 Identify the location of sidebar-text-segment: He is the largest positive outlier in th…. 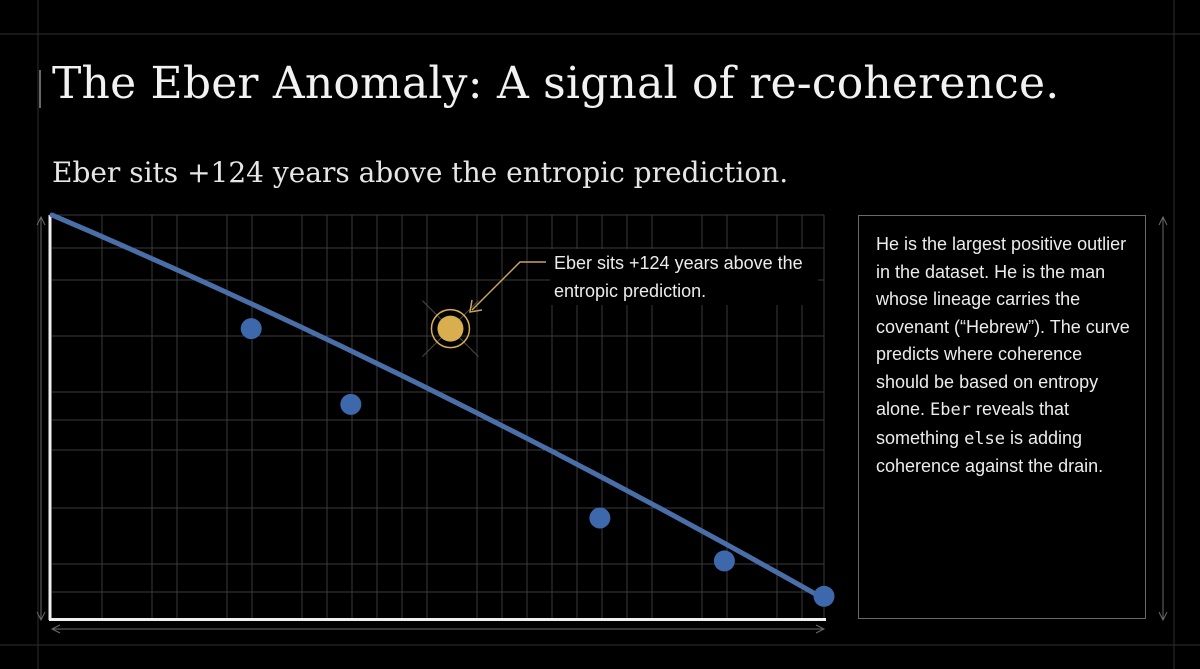
(1003, 326).